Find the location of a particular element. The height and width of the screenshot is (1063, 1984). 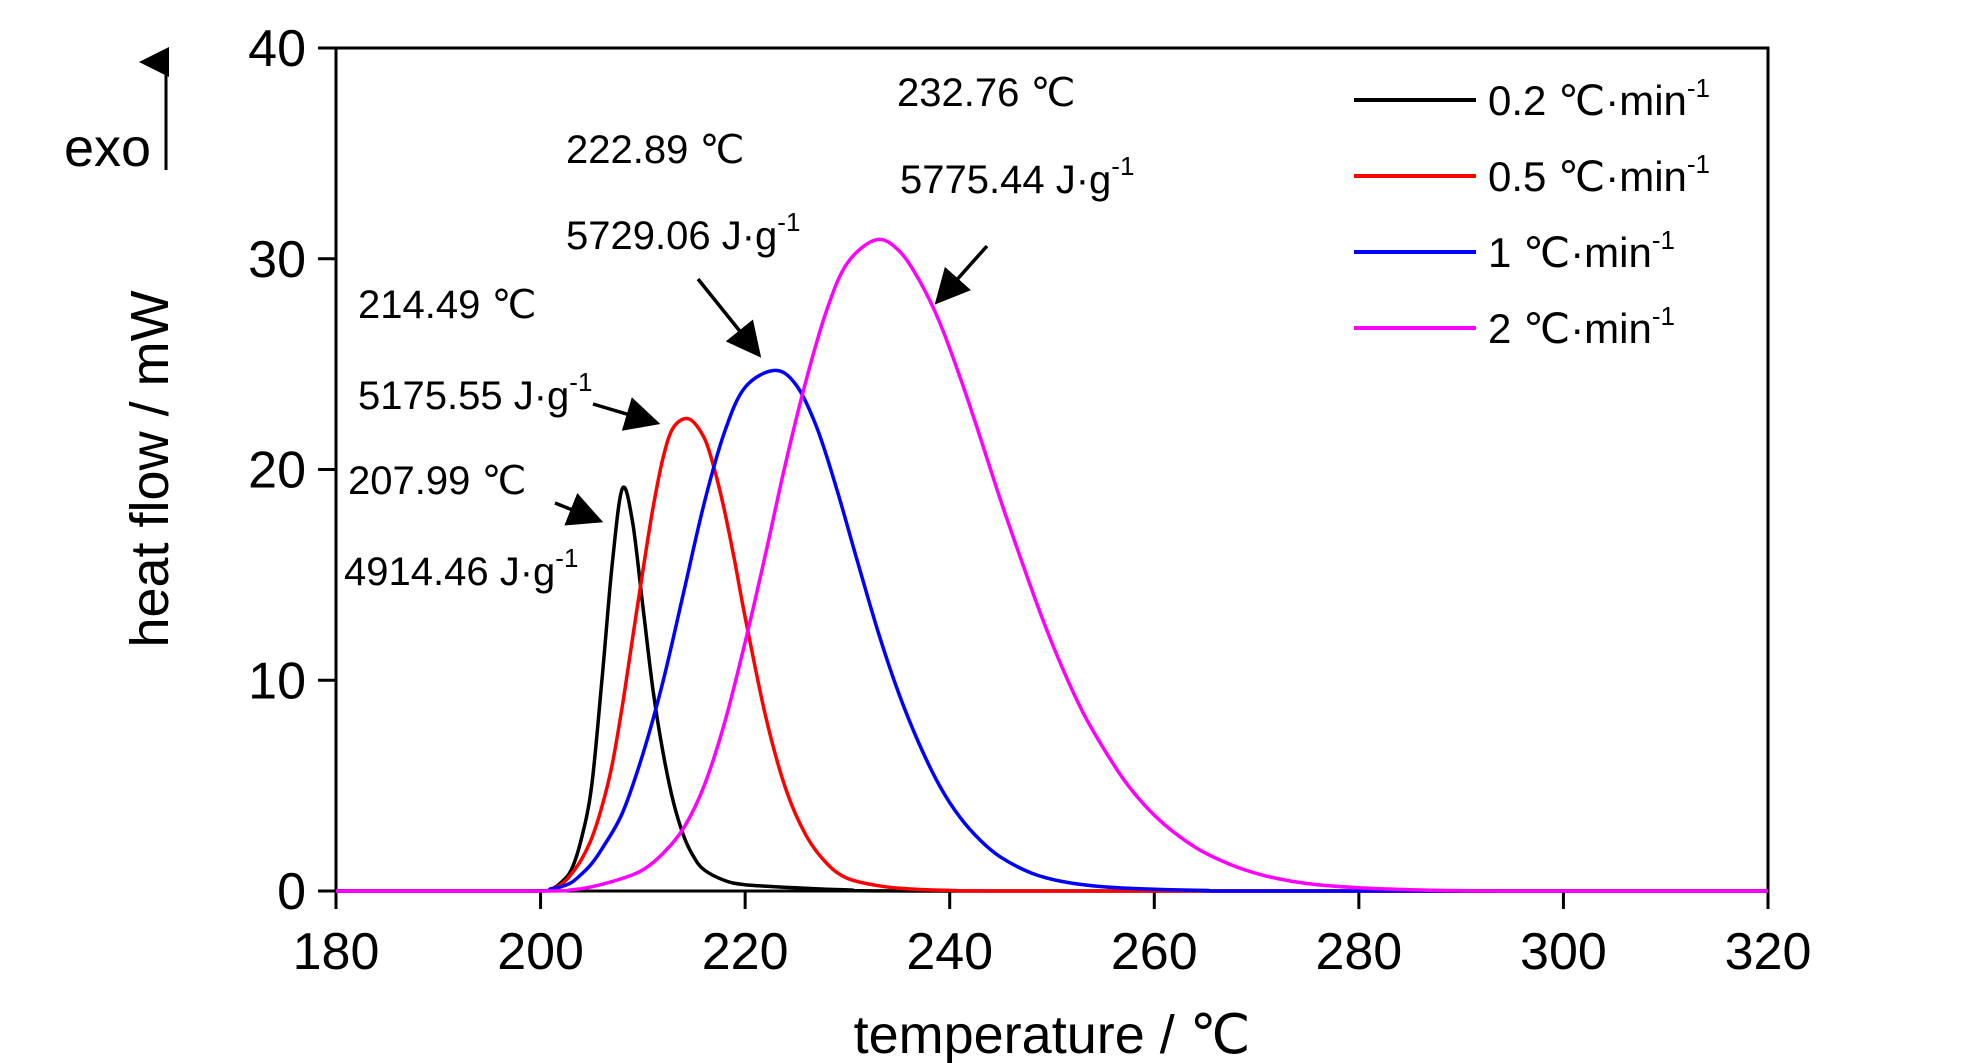

x-tick-label: 200 is located at coordinates (540, 952).